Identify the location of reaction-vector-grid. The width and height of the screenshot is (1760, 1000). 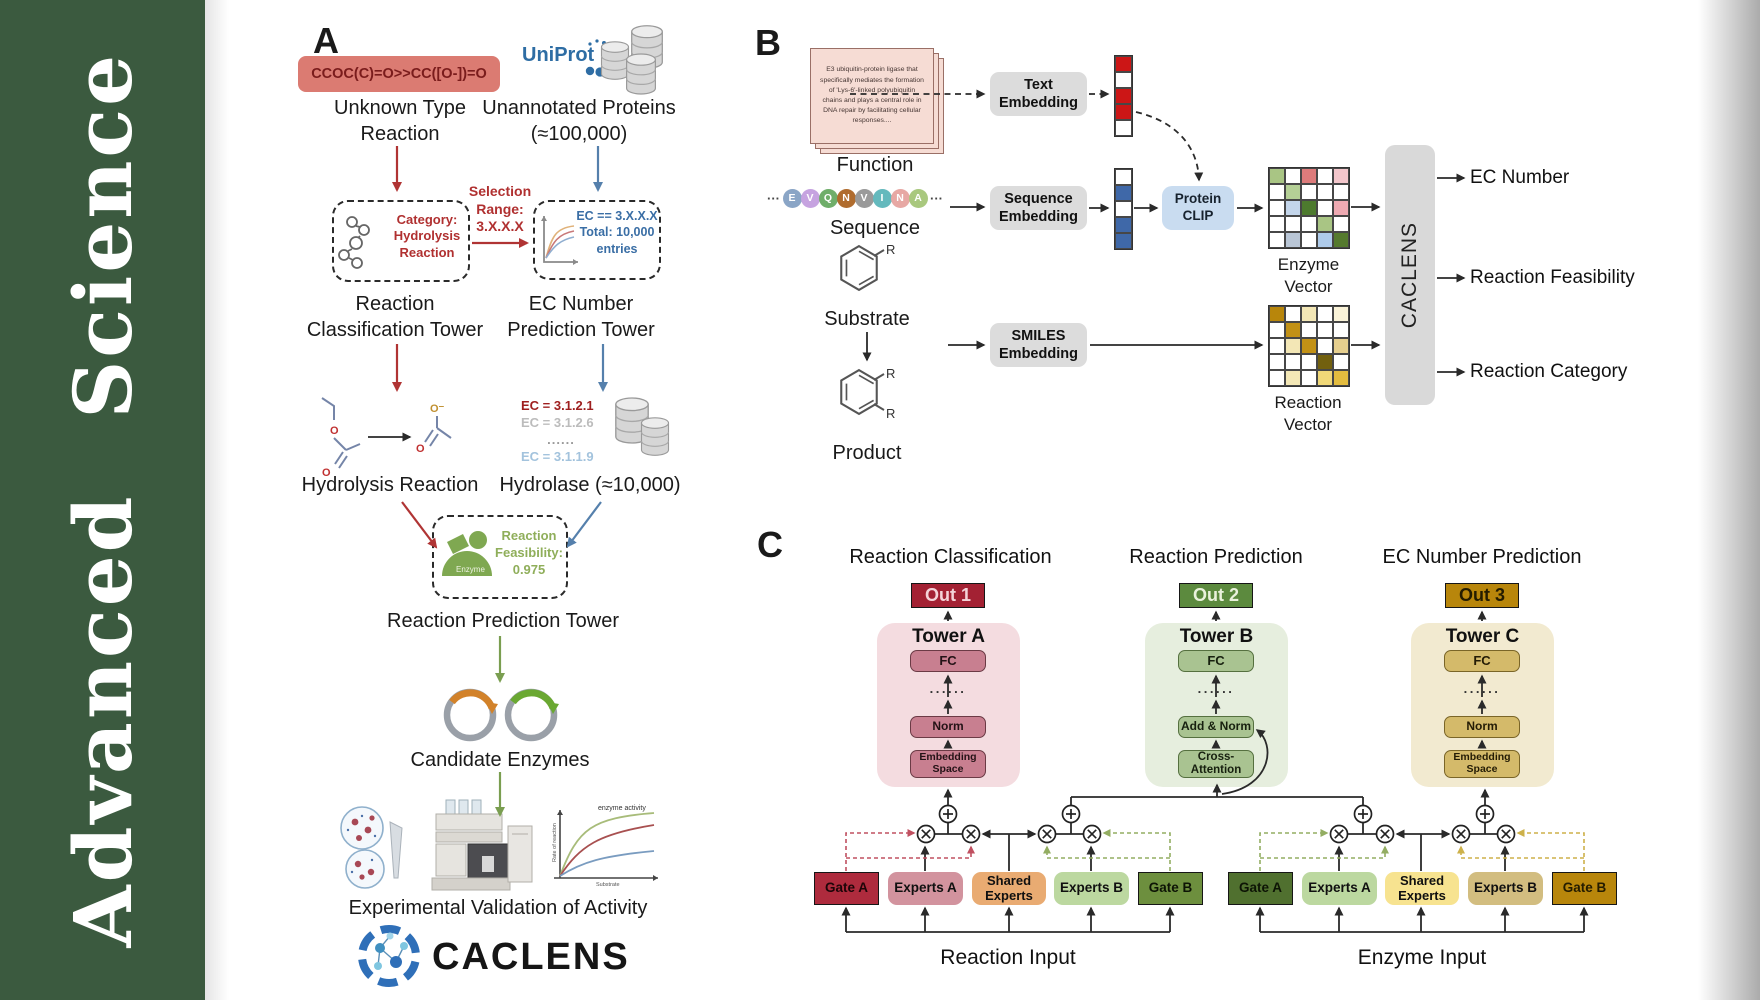
(1309, 346).